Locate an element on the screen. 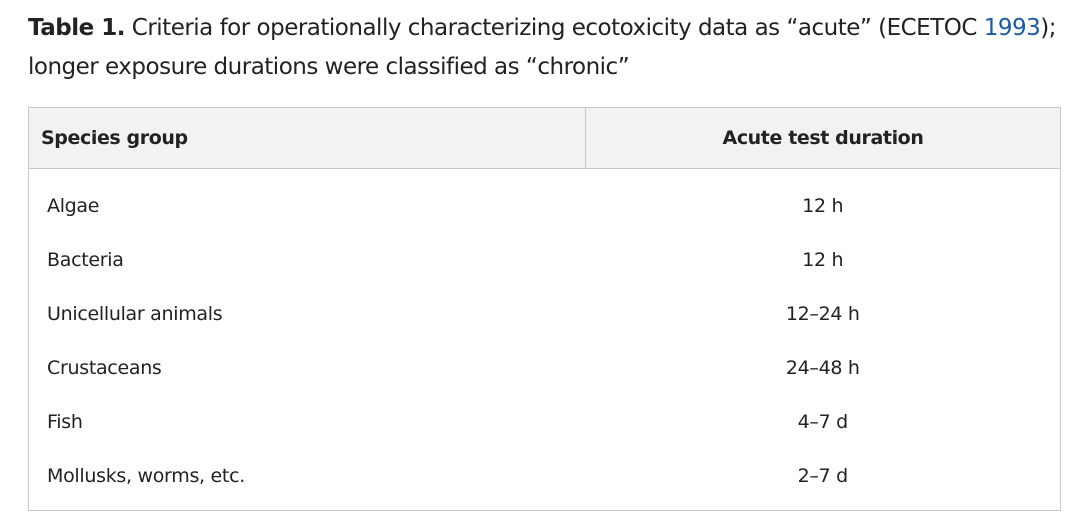  table-row: Crustaceans 24–48 h is located at coordinates (544, 368).